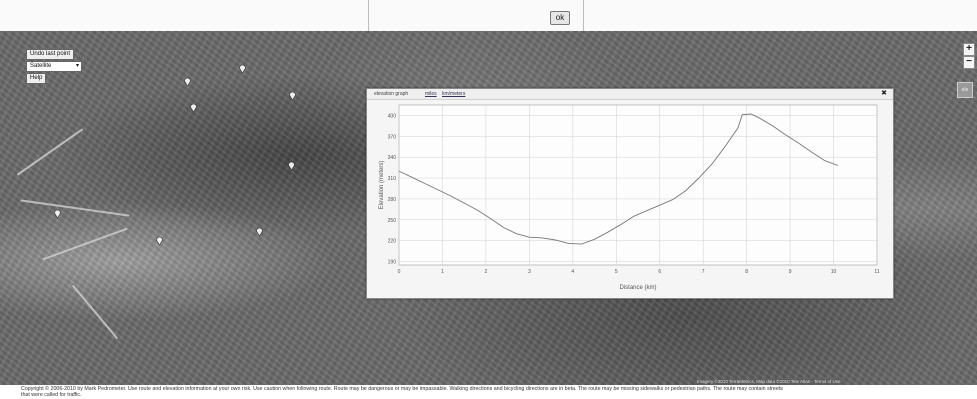 The width and height of the screenshot is (977, 399). I want to click on panel-header: elevation graph miles km/meters ✖, so click(630, 94).